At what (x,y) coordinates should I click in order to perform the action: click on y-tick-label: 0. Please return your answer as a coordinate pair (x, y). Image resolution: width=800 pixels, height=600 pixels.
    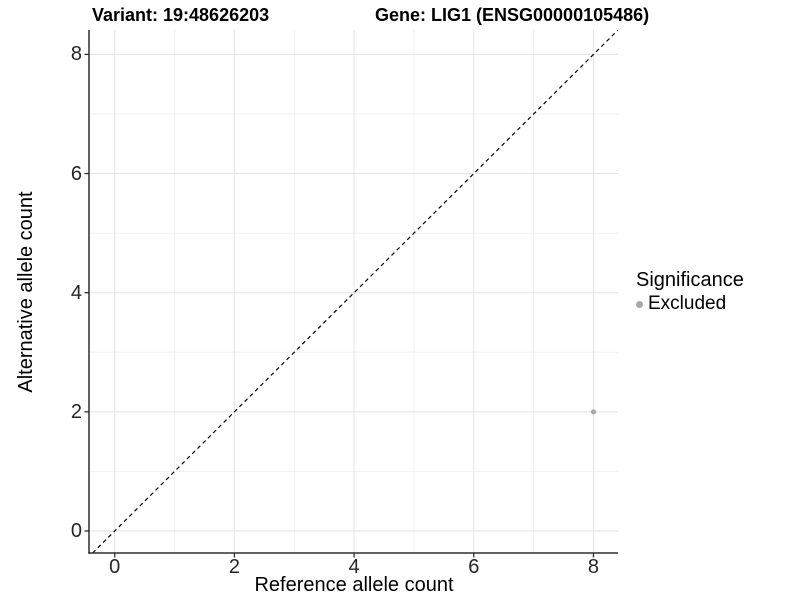
    Looking at the image, I should click on (76, 530).